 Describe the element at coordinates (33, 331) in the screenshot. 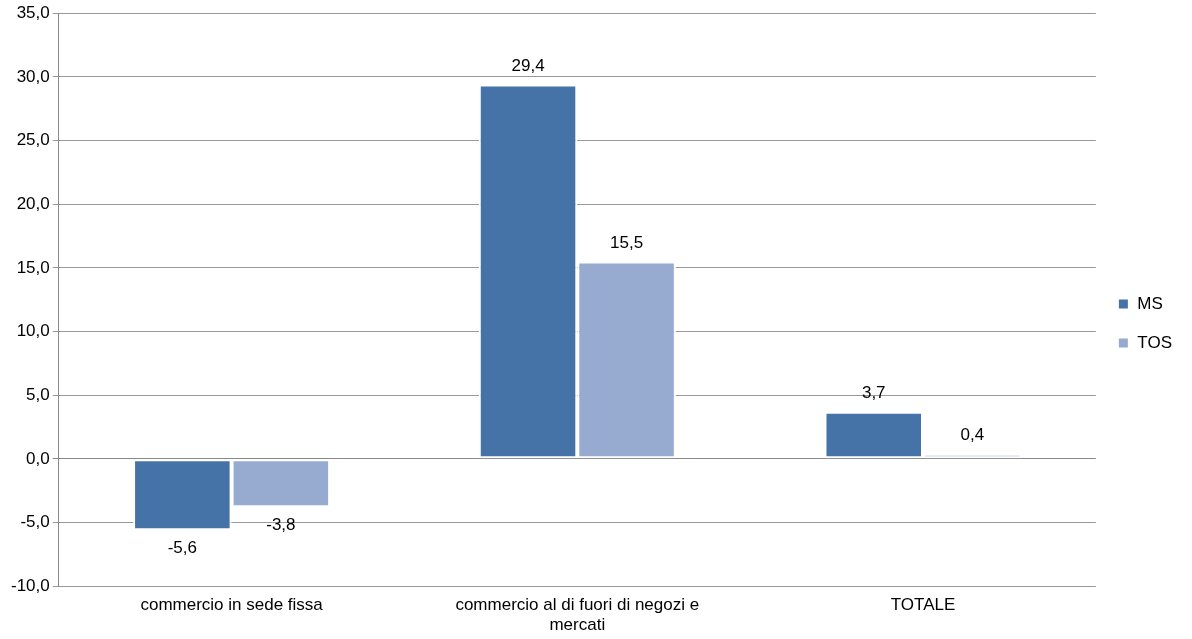

I see `y-tick-label: 10,0` at that location.